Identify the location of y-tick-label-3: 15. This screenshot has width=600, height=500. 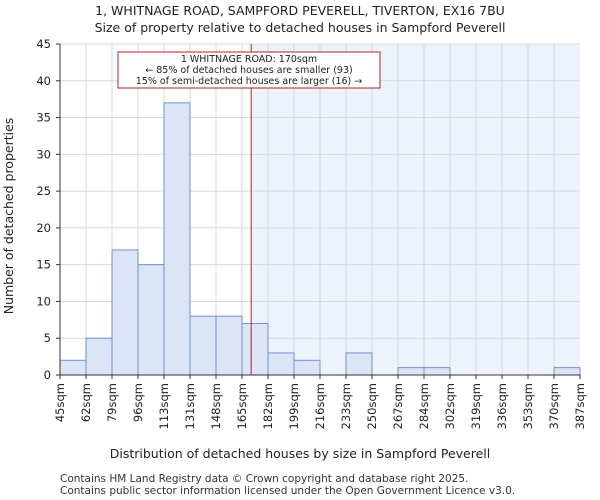
(43, 265).